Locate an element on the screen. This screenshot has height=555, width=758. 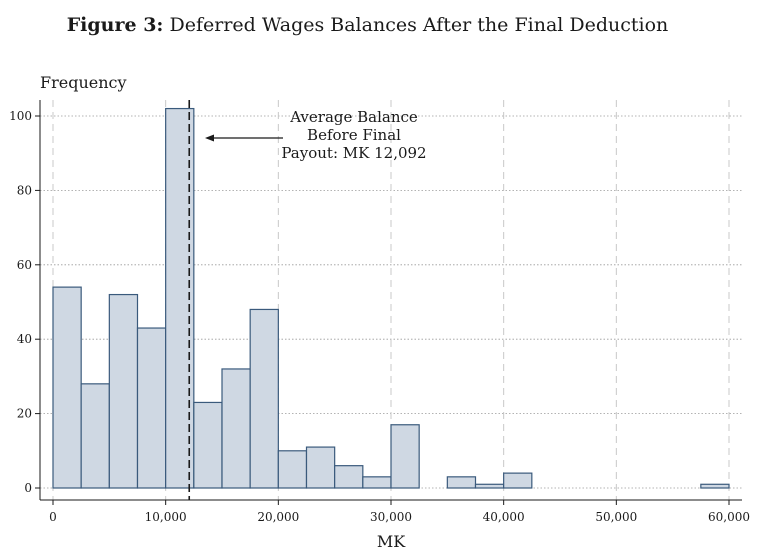
x-tick-label-1: 10,000 is located at coordinates (166, 517).